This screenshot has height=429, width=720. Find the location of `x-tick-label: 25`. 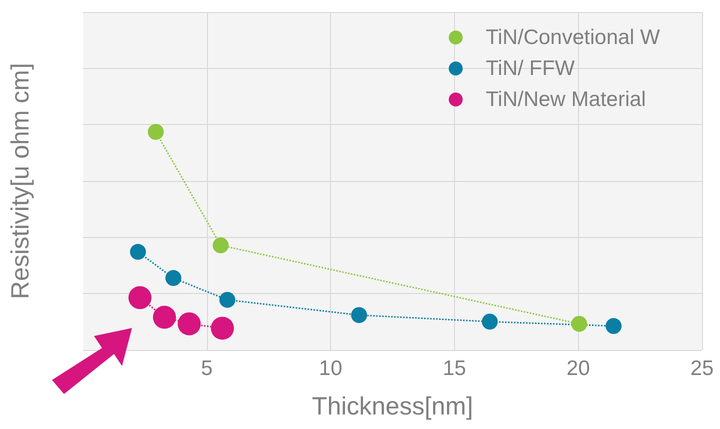

x-tick-label: 25 is located at coordinates (702, 368).